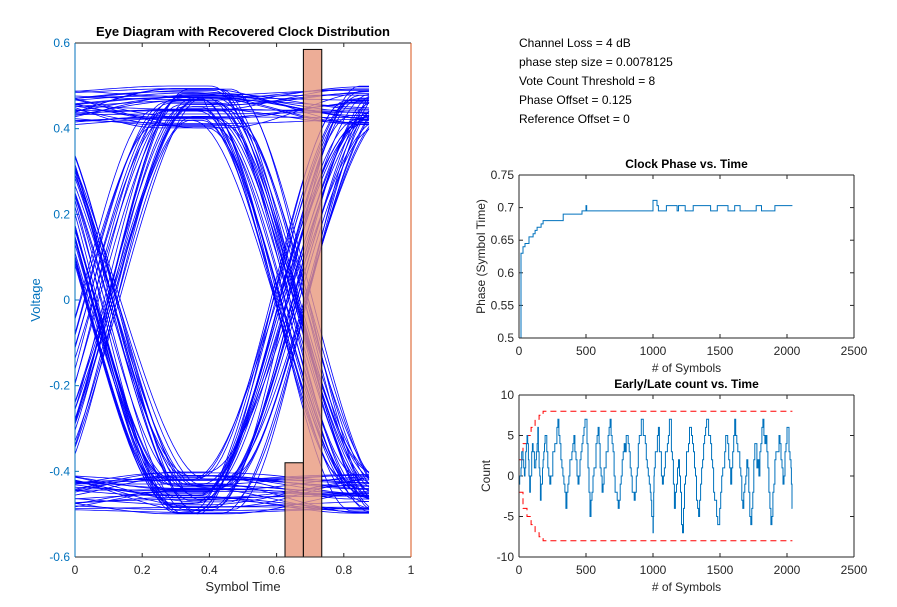 Image resolution: width=897 pixels, height=607 pixels. I want to click on y-tick-label: 0.4, so click(61, 129).